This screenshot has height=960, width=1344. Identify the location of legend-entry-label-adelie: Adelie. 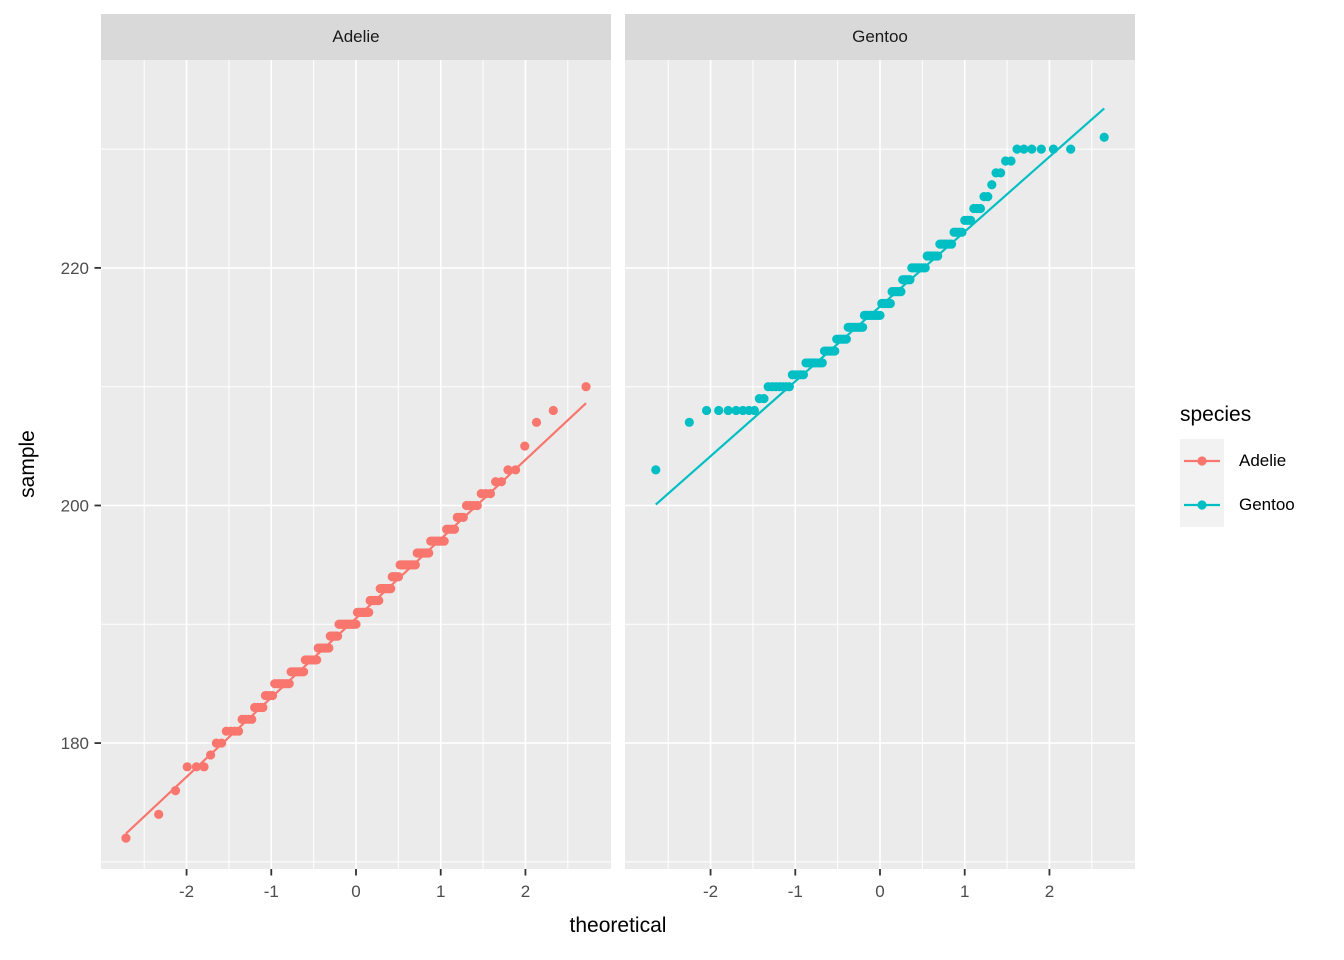
(1263, 460).